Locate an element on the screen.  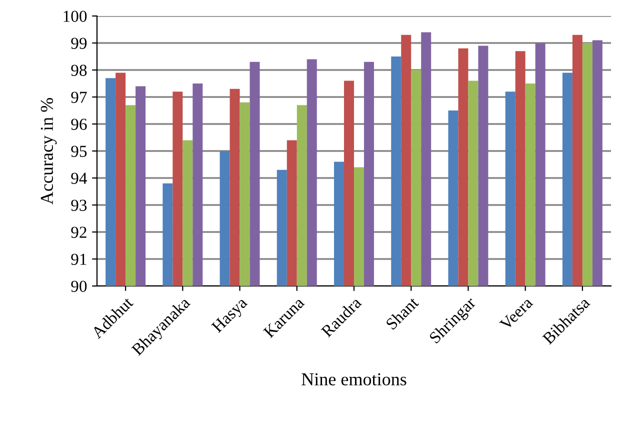
y-tick-label: 95 is located at coordinates (79, 151).